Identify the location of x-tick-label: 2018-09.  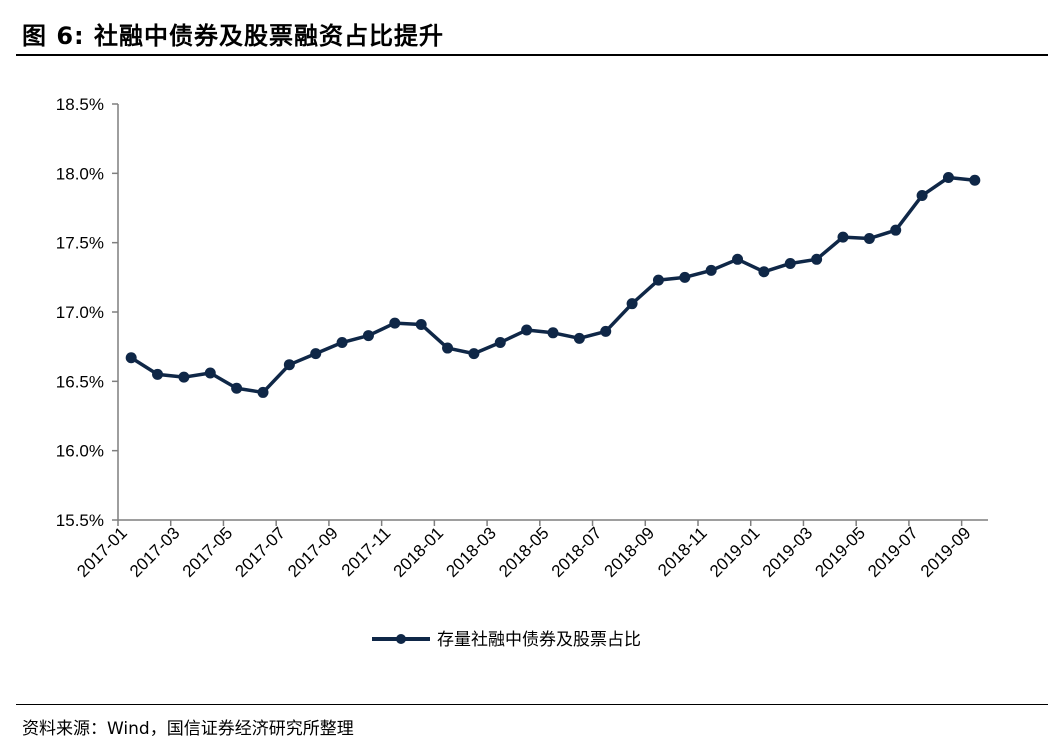
(630, 552).